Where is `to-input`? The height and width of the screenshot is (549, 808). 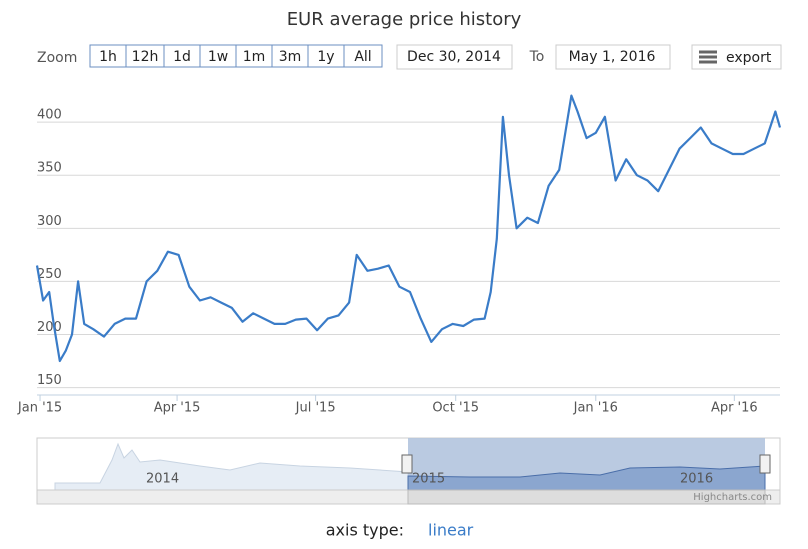
to-input is located at coordinates (613, 57).